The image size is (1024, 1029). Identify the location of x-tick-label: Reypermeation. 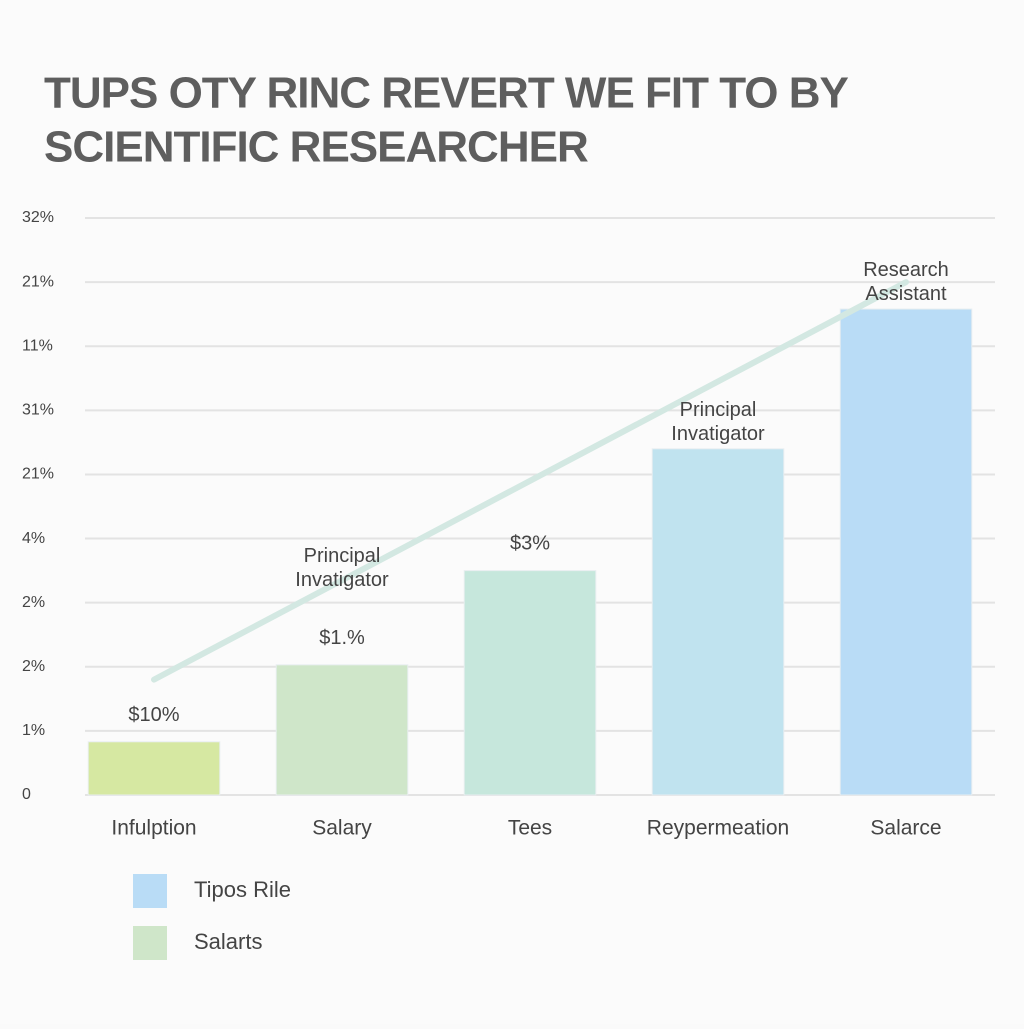
(718, 828).